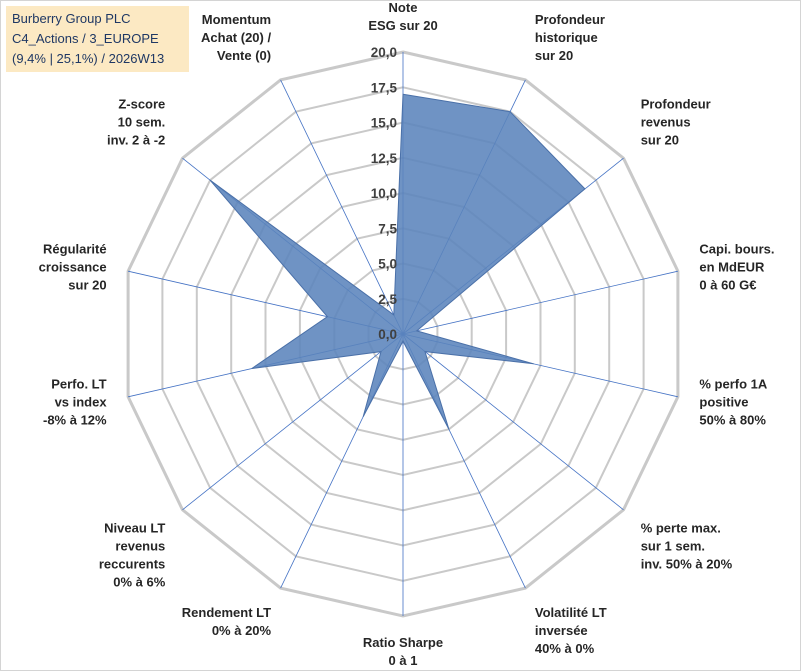 This screenshot has width=801, height=671. I want to click on axis-label-2-line-1: revenus, so click(666, 122).